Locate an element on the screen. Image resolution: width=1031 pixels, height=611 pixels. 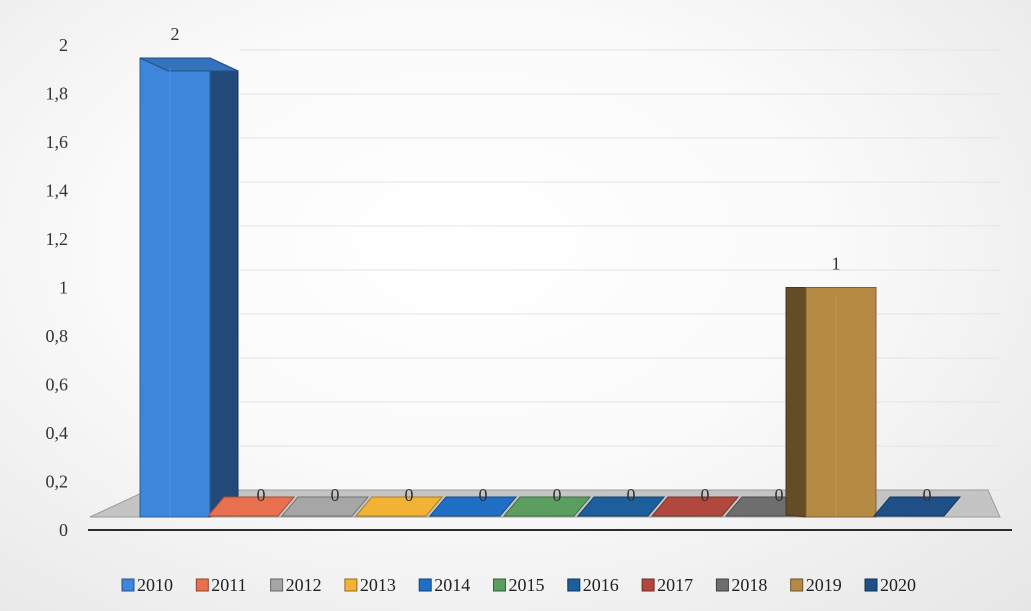
y-tick-label: 1,4 is located at coordinates (57, 191).